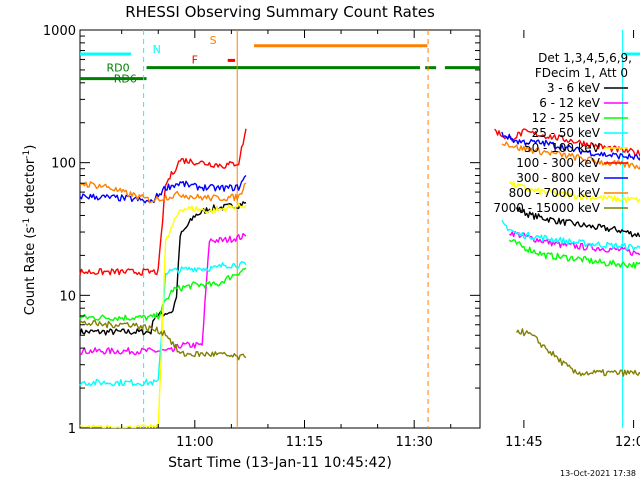 The height and width of the screenshot is (480, 640). What do you see at coordinates (570, 103) in the screenshot?
I see `legend-label-6-12-kev: 6 - 12 keV` at bounding box center [570, 103].